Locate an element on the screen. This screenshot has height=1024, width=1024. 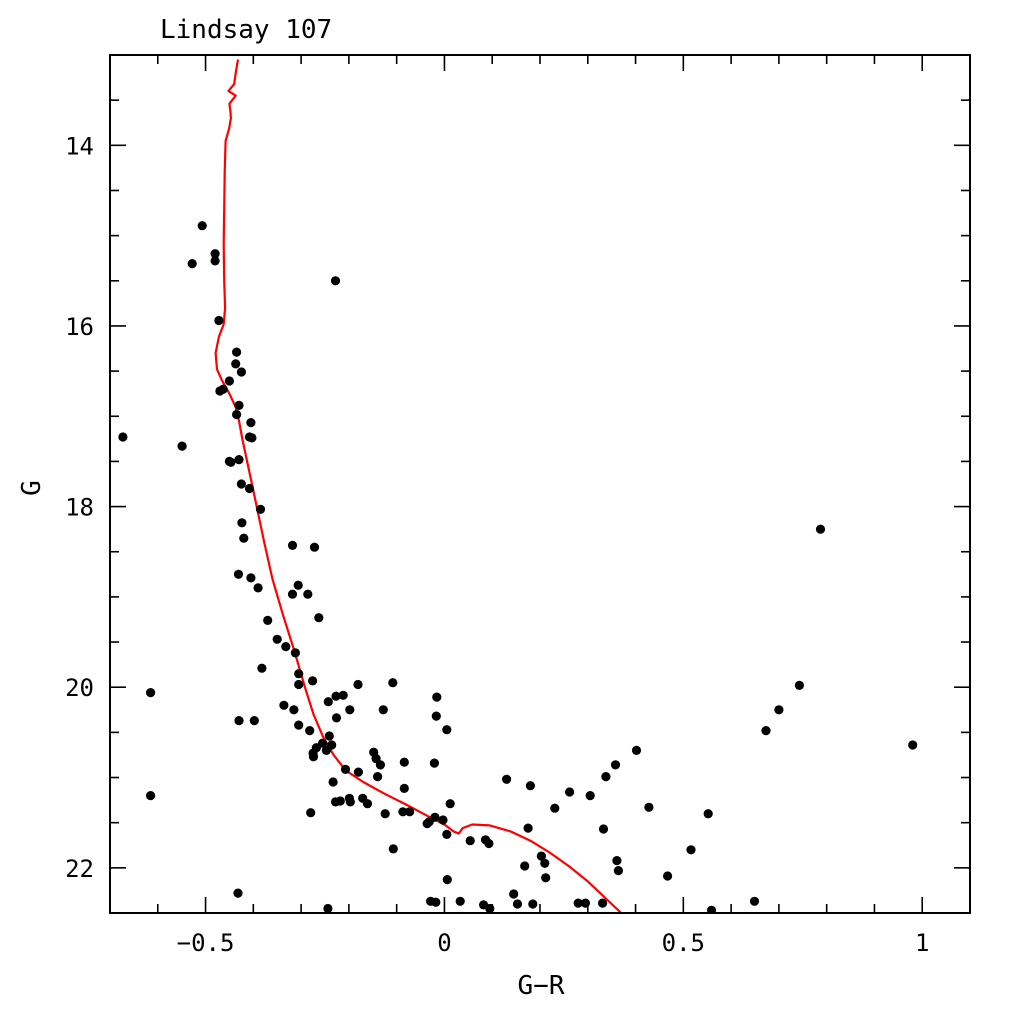
x-tick-label: −0.5 is located at coordinates (206, 943).